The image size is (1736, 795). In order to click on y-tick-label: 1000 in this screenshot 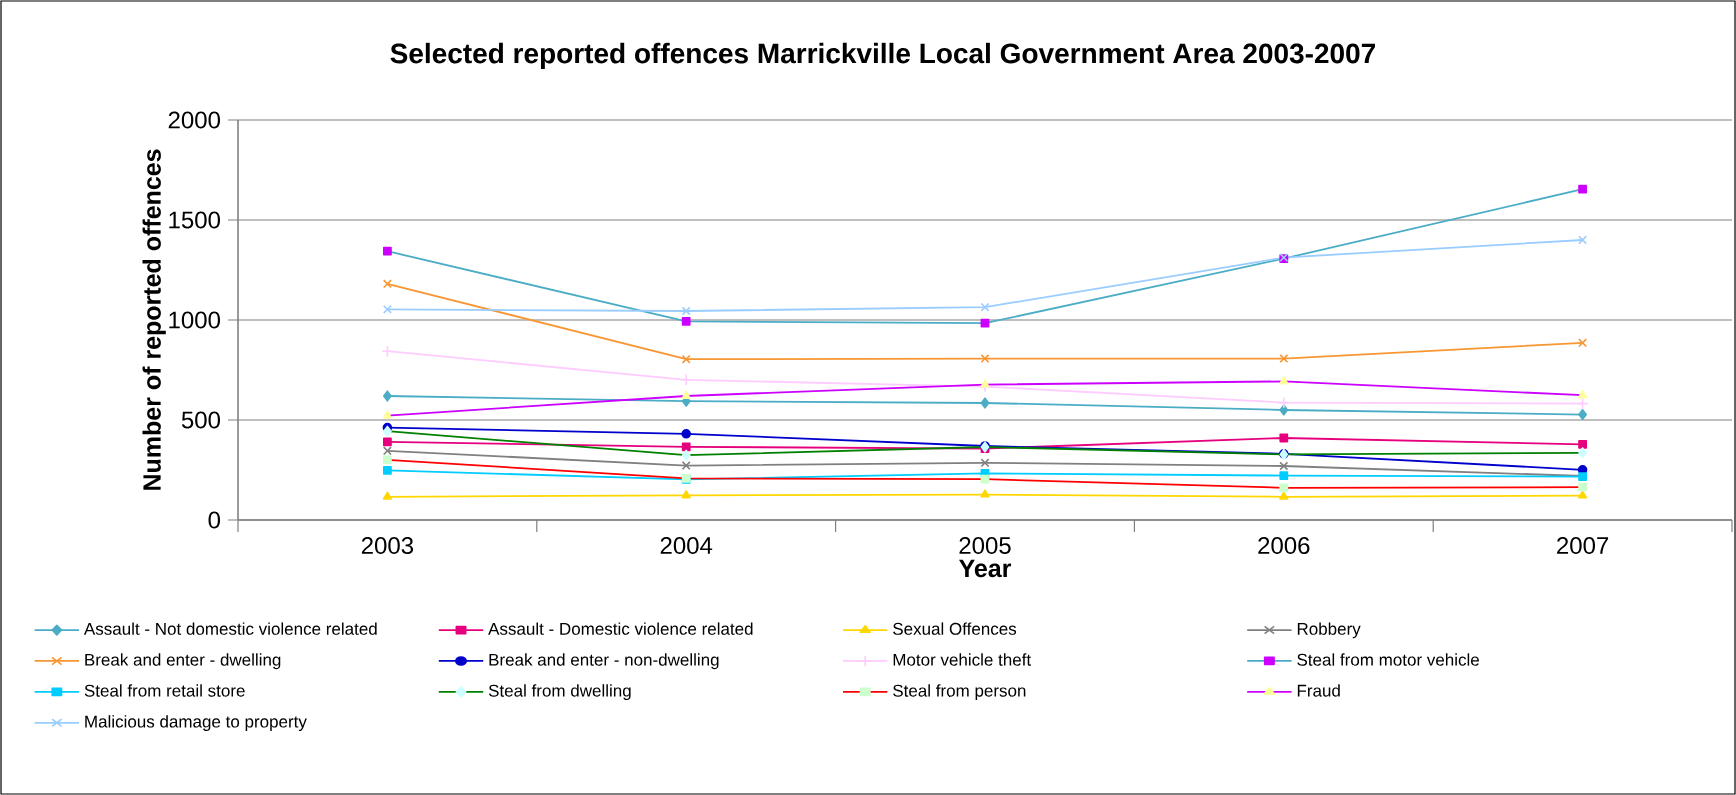, I will do `click(194, 320)`.